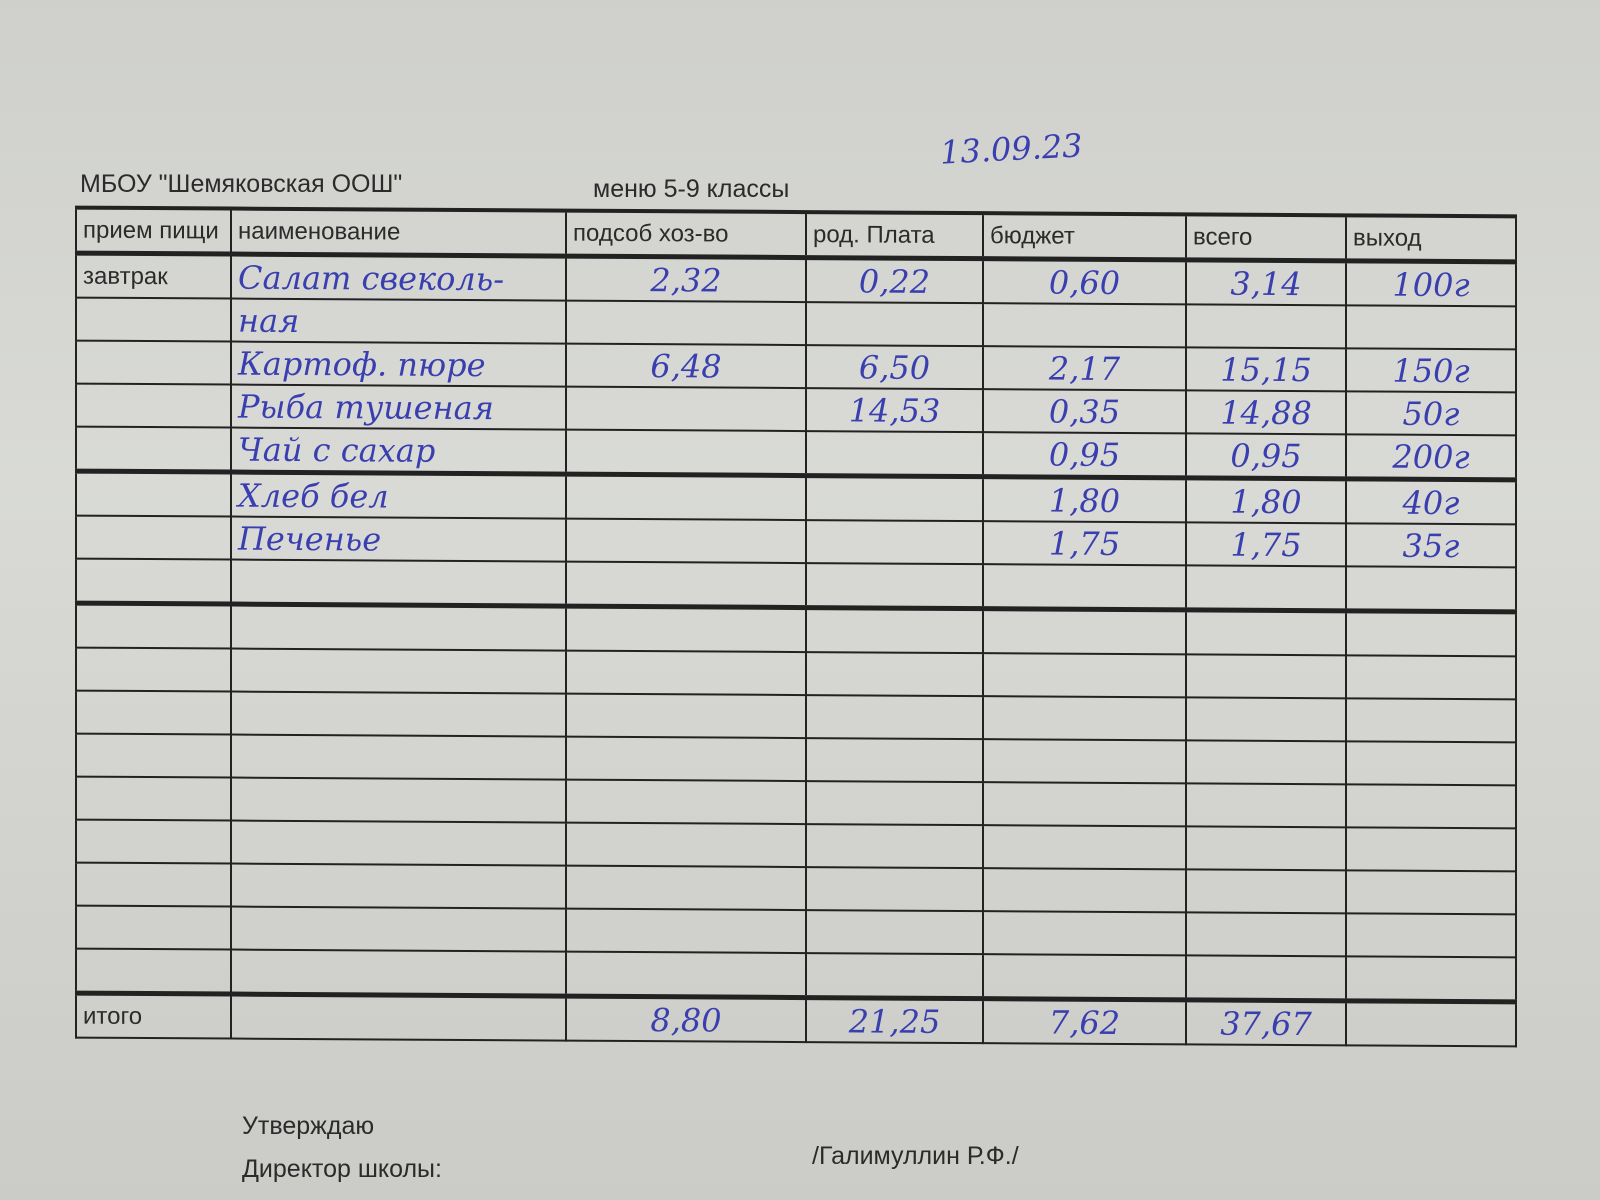 This screenshot has width=1600, height=1200. Describe the element at coordinates (1084, 543) in the screenshot. I see `cell-4: 1,75` at that location.